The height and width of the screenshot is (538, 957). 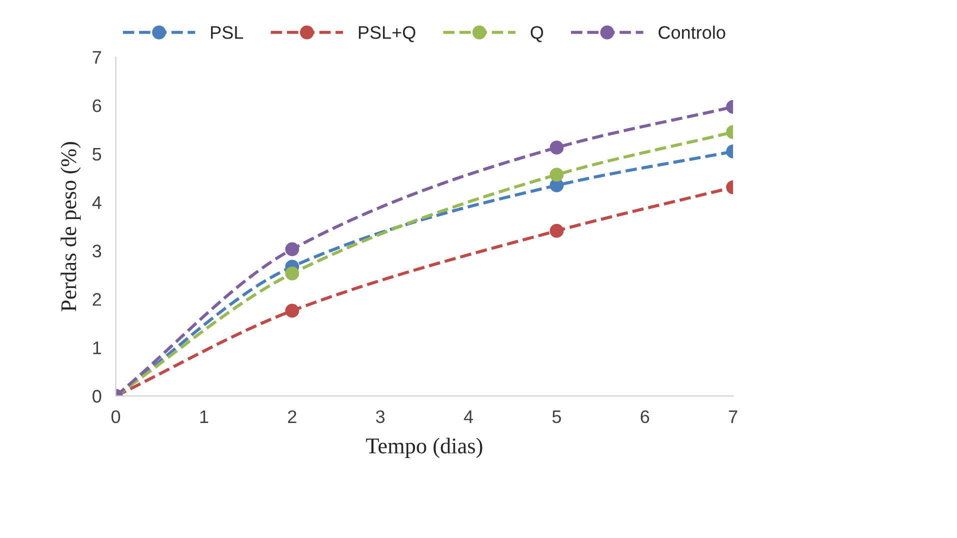 What do you see at coordinates (645, 417) in the screenshot?
I see `x-tick-label: 6` at bounding box center [645, 417].